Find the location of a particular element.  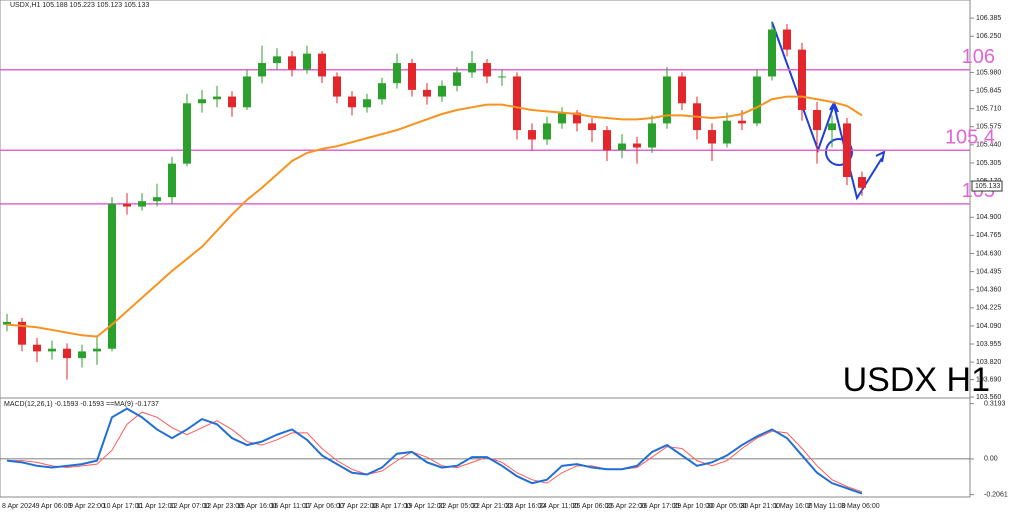

y-tick-label: 106.385 is located at coordinates (988, 18).